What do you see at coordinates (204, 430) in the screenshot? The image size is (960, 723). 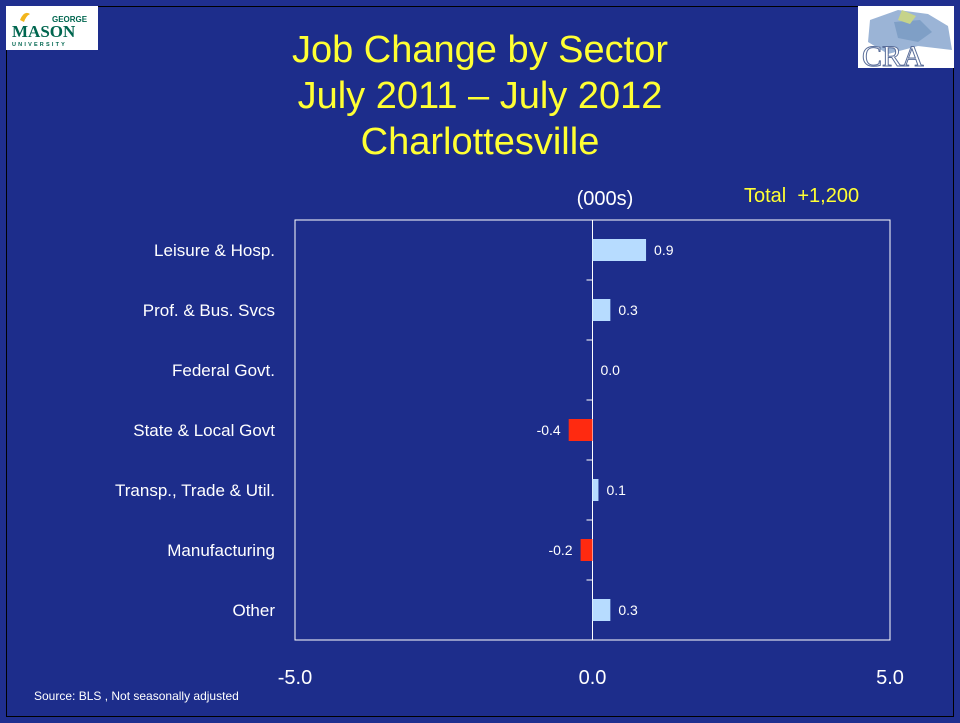 I see `category-label: State & Local Govt` at bounding box center [204, 430].